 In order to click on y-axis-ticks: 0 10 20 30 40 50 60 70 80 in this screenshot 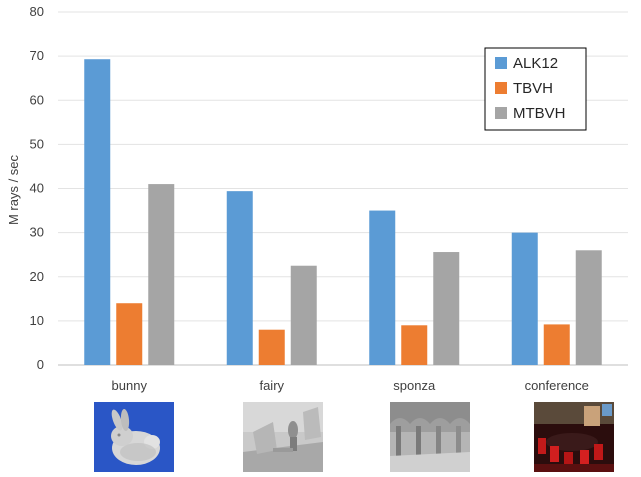, I will do `click(37, 188)`.